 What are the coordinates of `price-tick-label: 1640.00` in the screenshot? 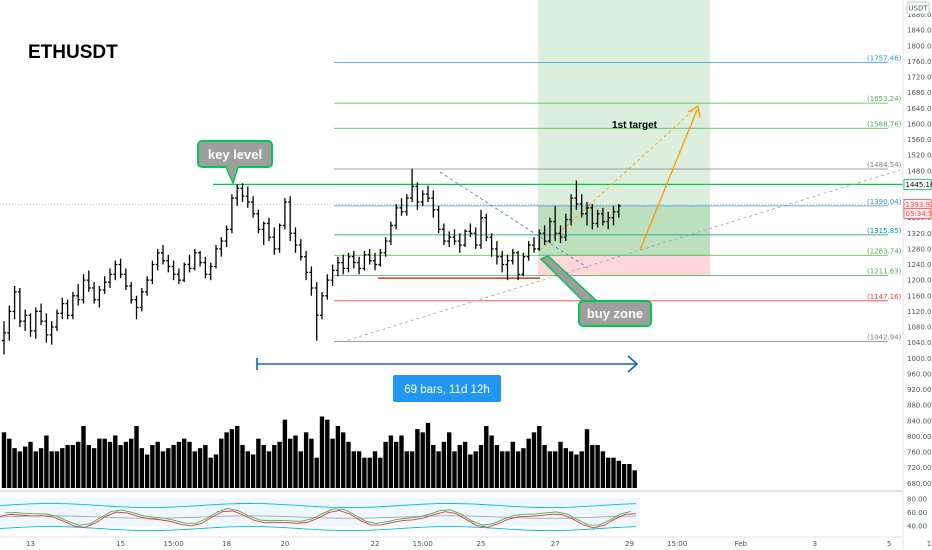 It's located at (919, 109).